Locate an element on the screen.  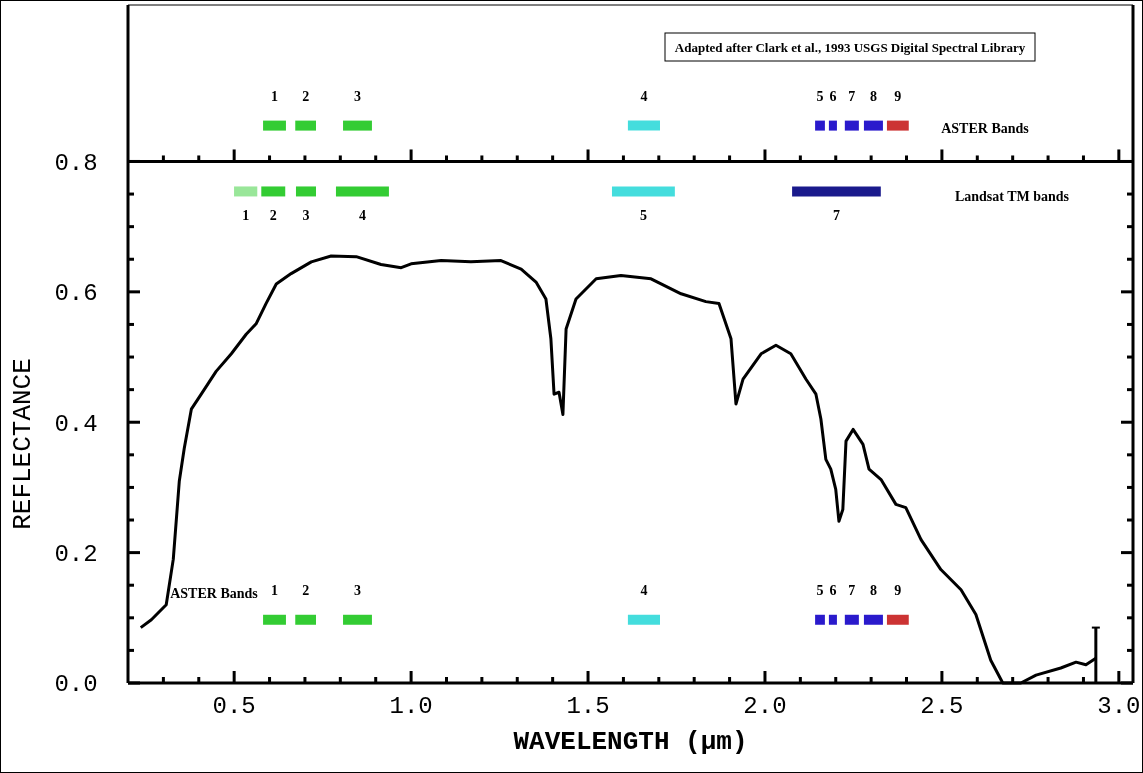
y-axis-title: REFLECTANCE is located at coordinates (23, 444).